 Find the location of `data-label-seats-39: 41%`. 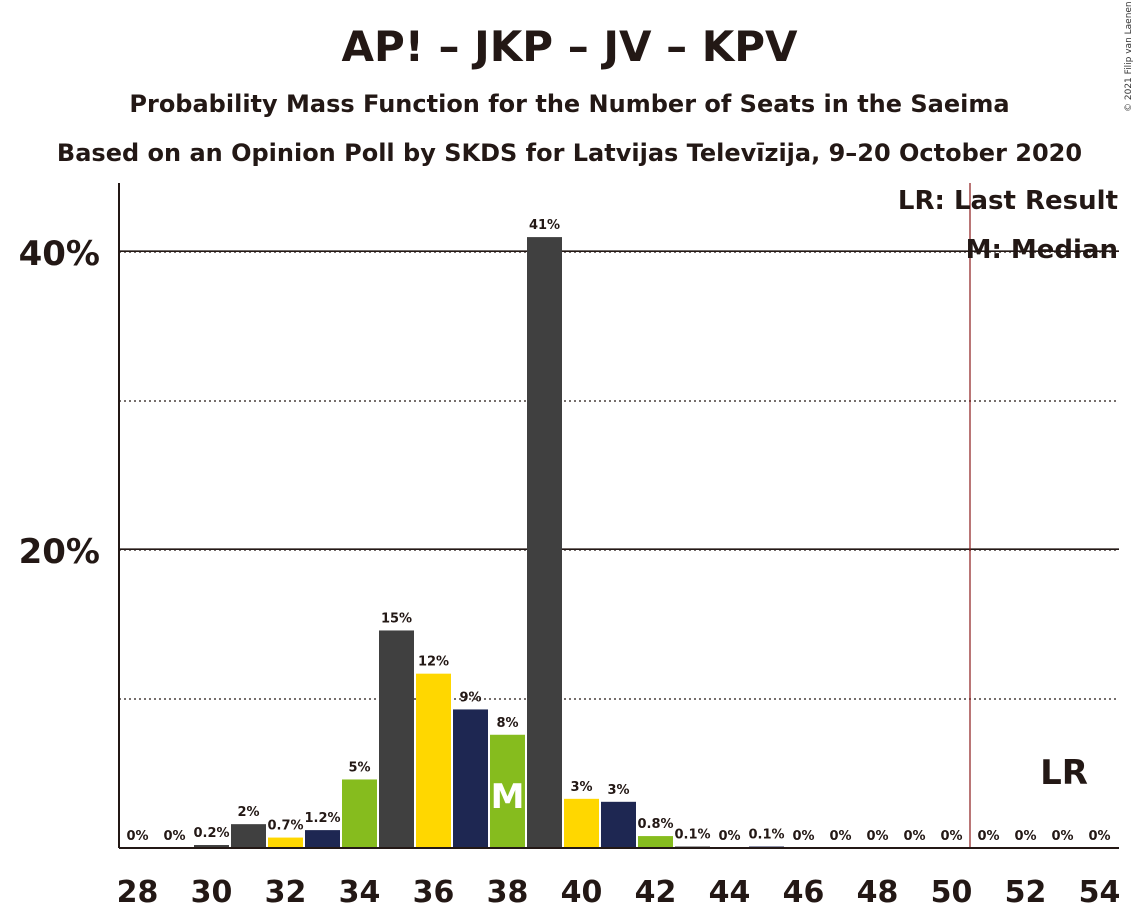

data-label-seats-39: 41% is located at coordinates (544, 225).